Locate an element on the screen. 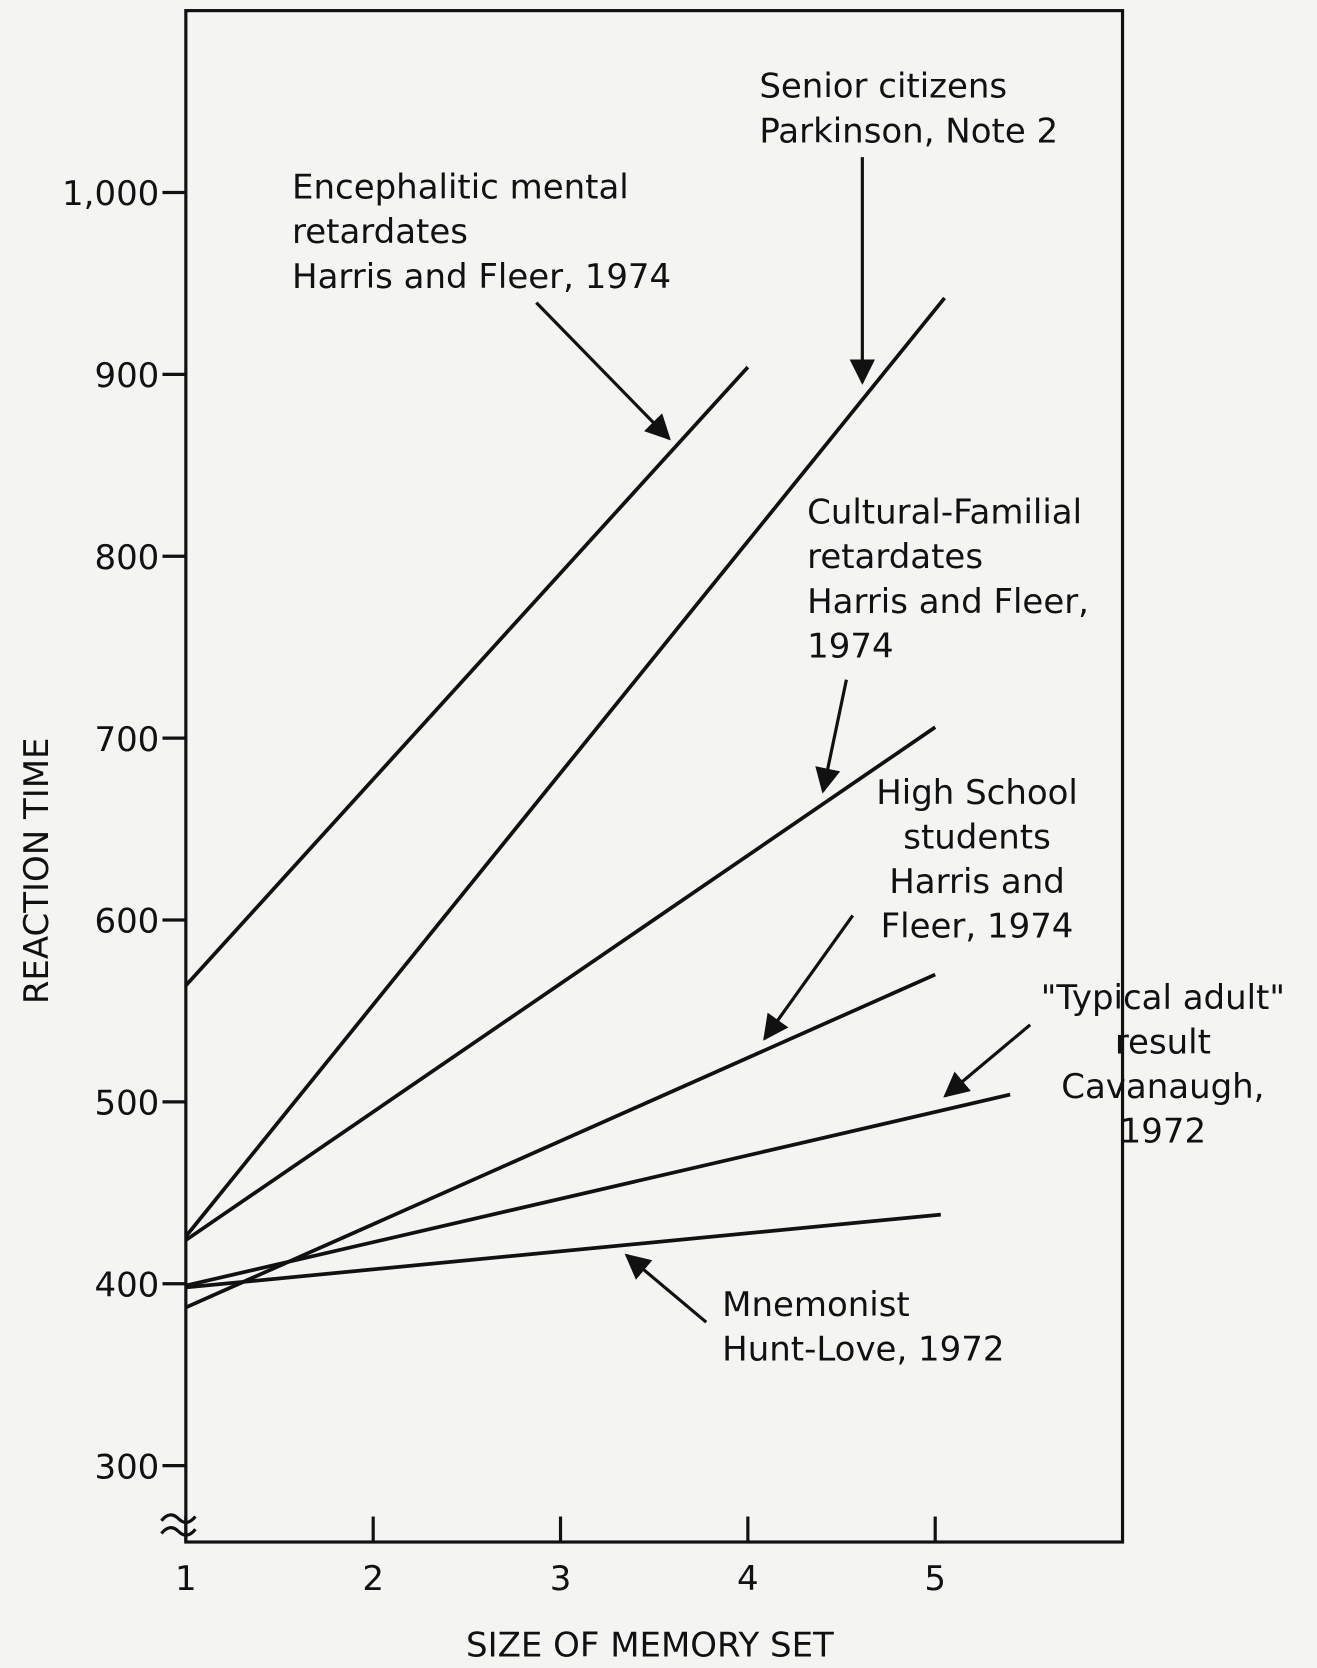  series-label: Hunt-Love, 1972 is located at coordinates (863, 1349).